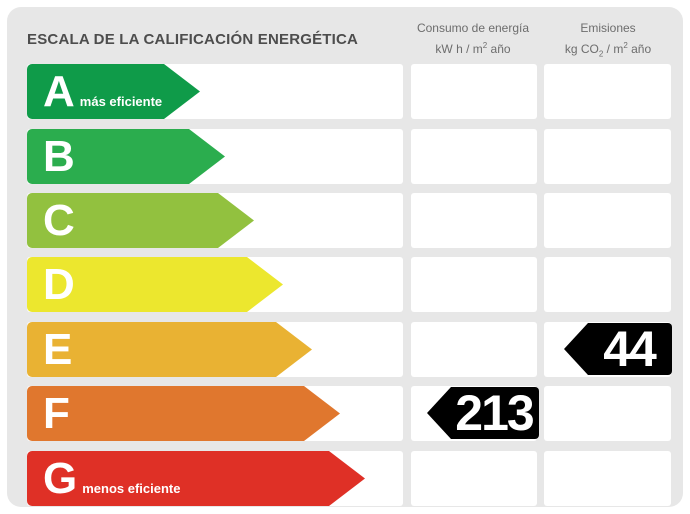  Describe the element at coordinates (630, 349) in the screenshot. I see `emisiones-value: 44` at that location.